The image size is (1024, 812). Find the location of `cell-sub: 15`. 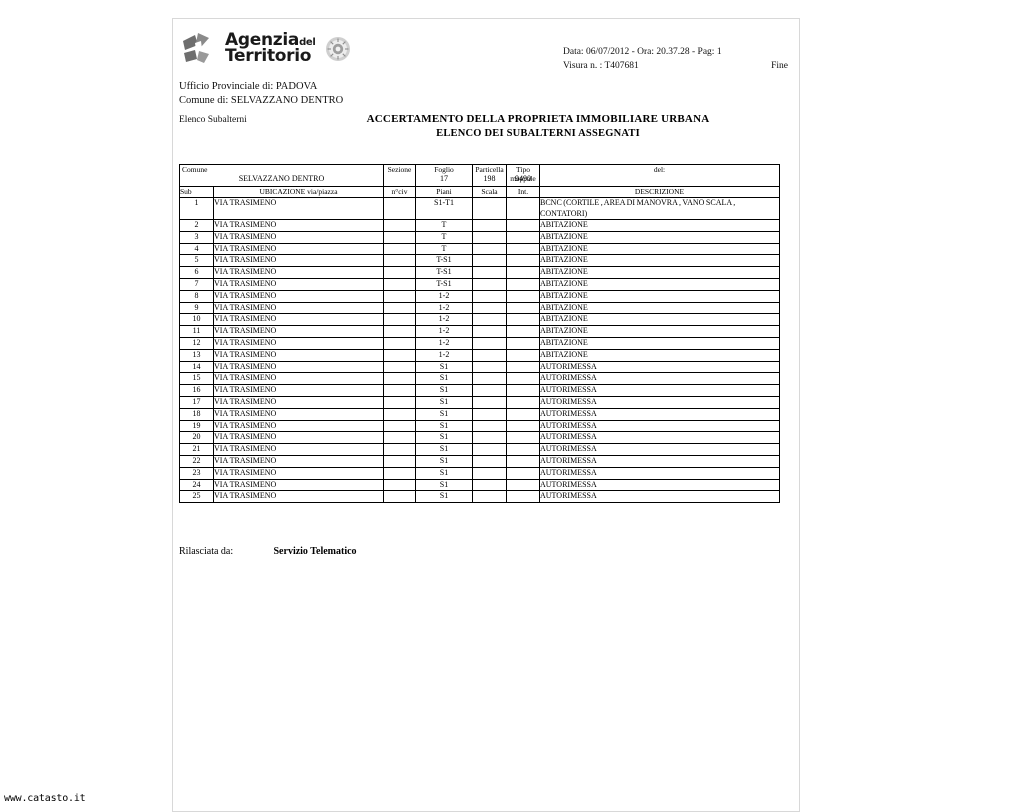

cell-sub: 15 is located at coordinates (196, 379).